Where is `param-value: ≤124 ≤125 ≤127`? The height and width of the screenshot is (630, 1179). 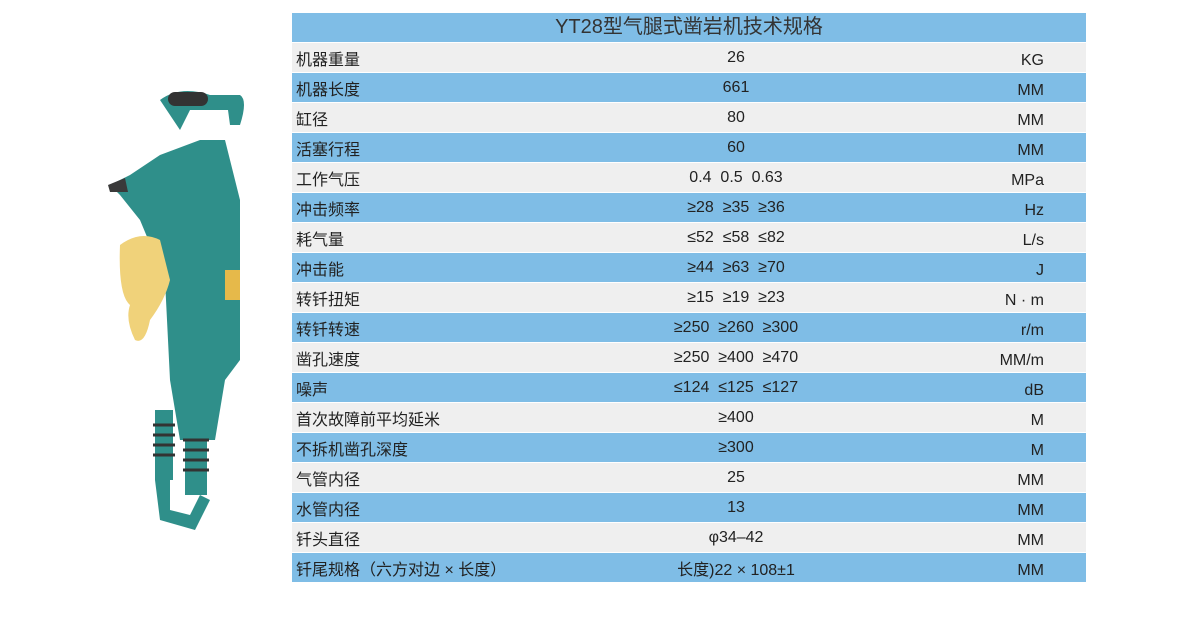 param-value: ≤124 ≤125 ≤127 is located at coordinates (736, 387).